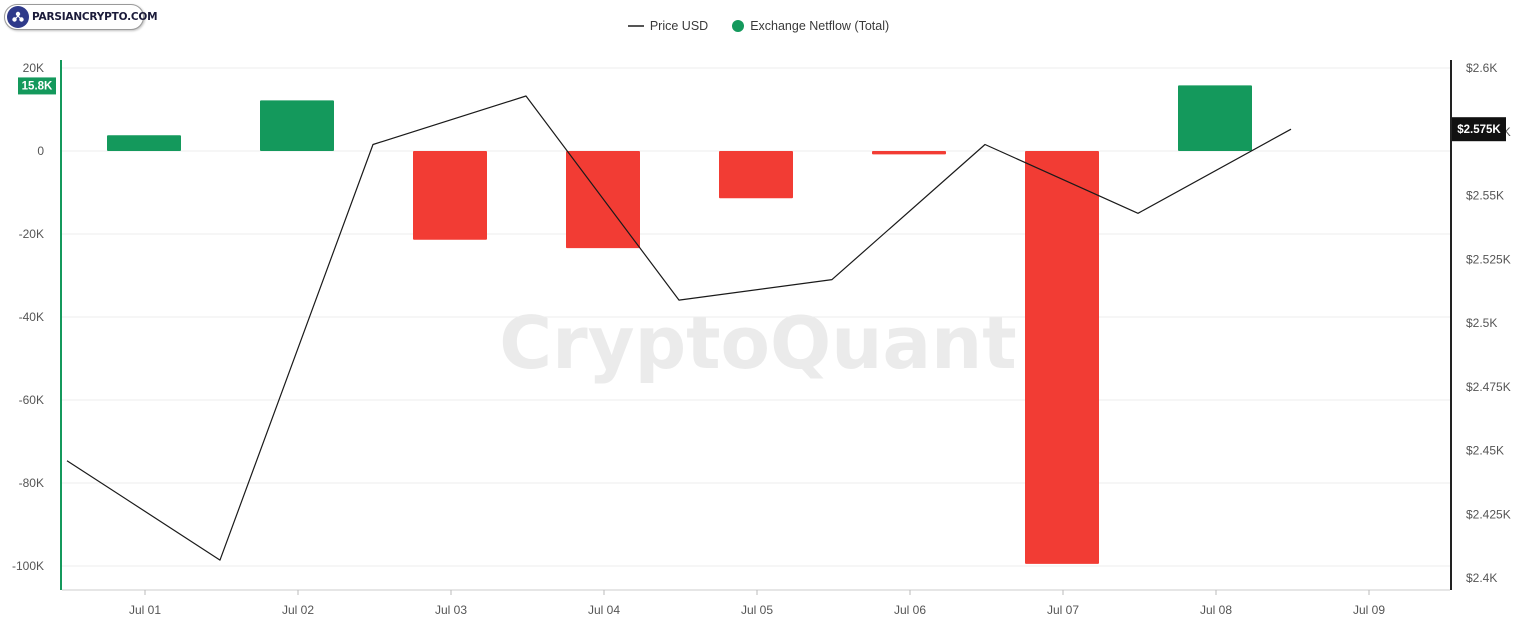 Image resolution: width=1517 pixels, height=632 pixels. What do you see at coordinates (1481, 578) in the screenshot?
I see `y-right-tick-label: $2.4K` at bounding box center [1481, 578].